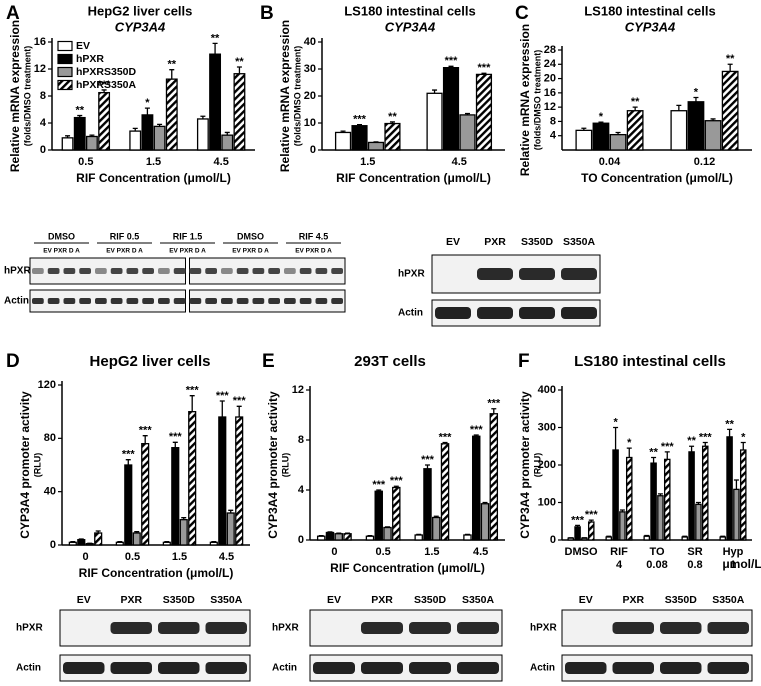 The image size is (761, 686). Describe the element at coordinates (547, 465) in the screenshot. I see `y-tick-label: 200` at that location.